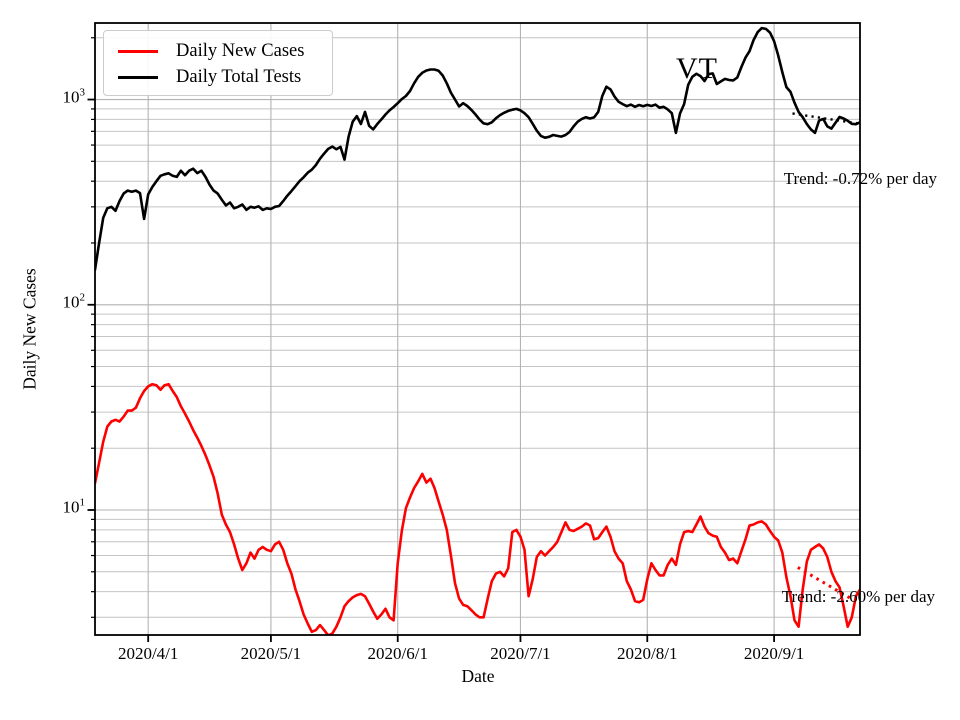  I want to click on x-tick-label: 2020/8/1, so click(647, 653).